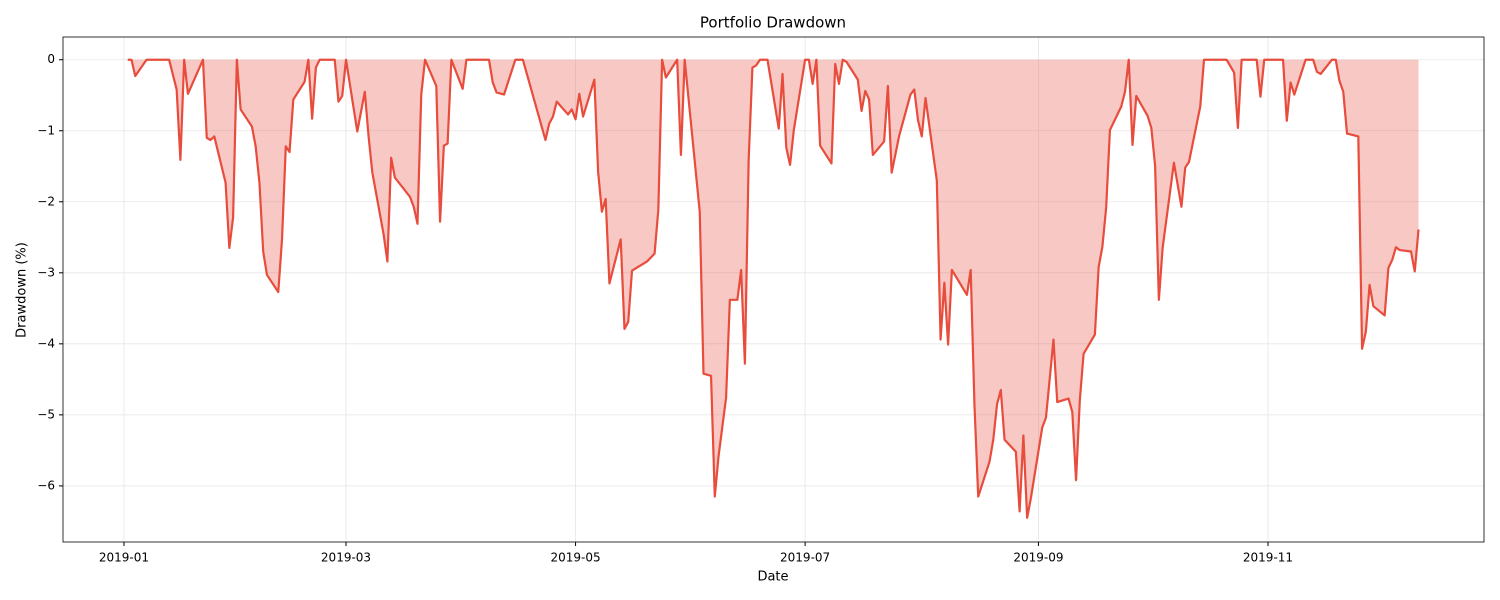  Describe the element at coordinates (124, 558) in the screenshot. I see `x-tick-label: 2019-01` at that location.